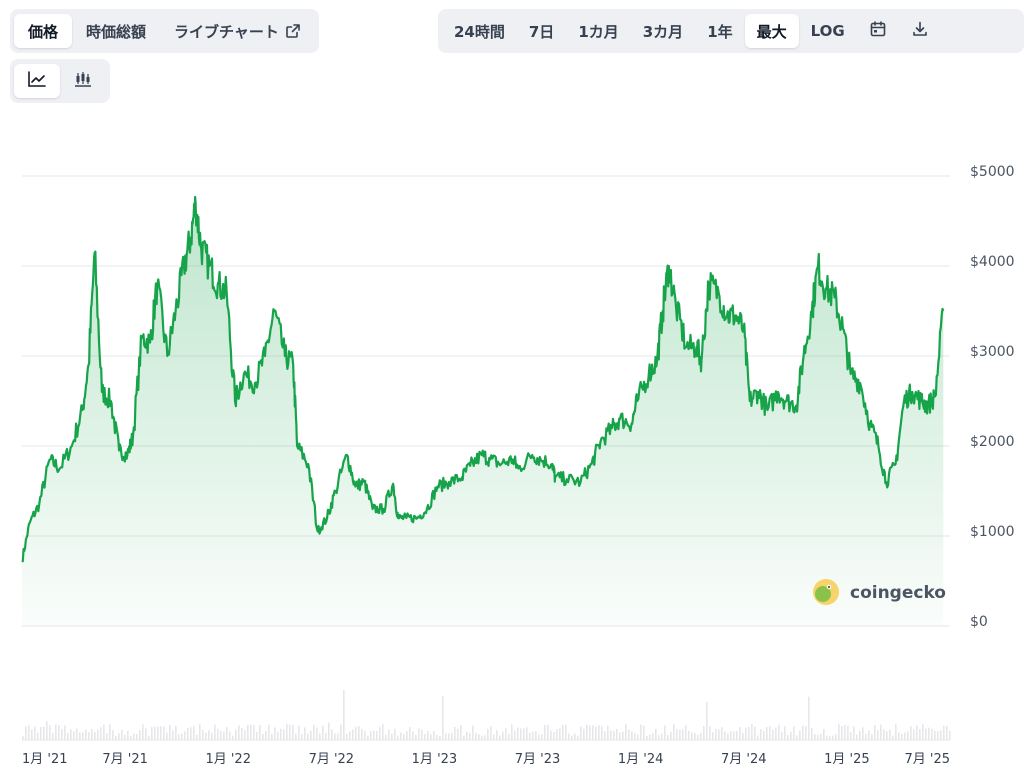 This screenshot has width=1024, height=781. I want to click on download-icon, so click(920, 31).